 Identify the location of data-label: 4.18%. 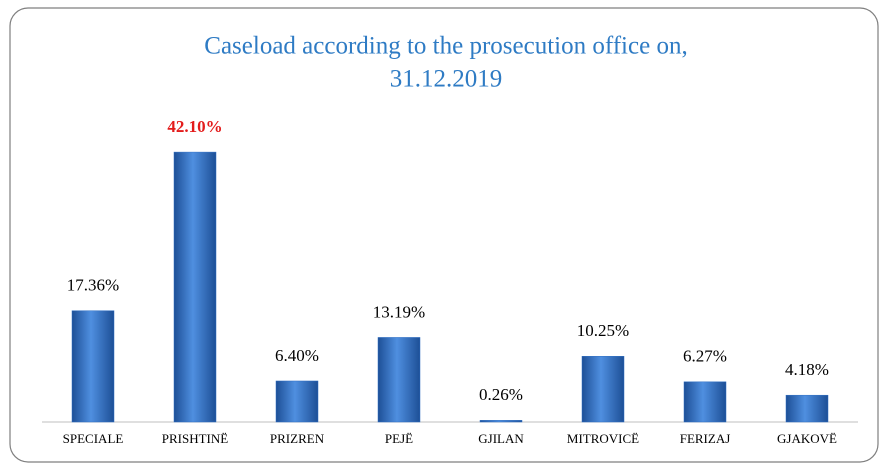
(807, 369).